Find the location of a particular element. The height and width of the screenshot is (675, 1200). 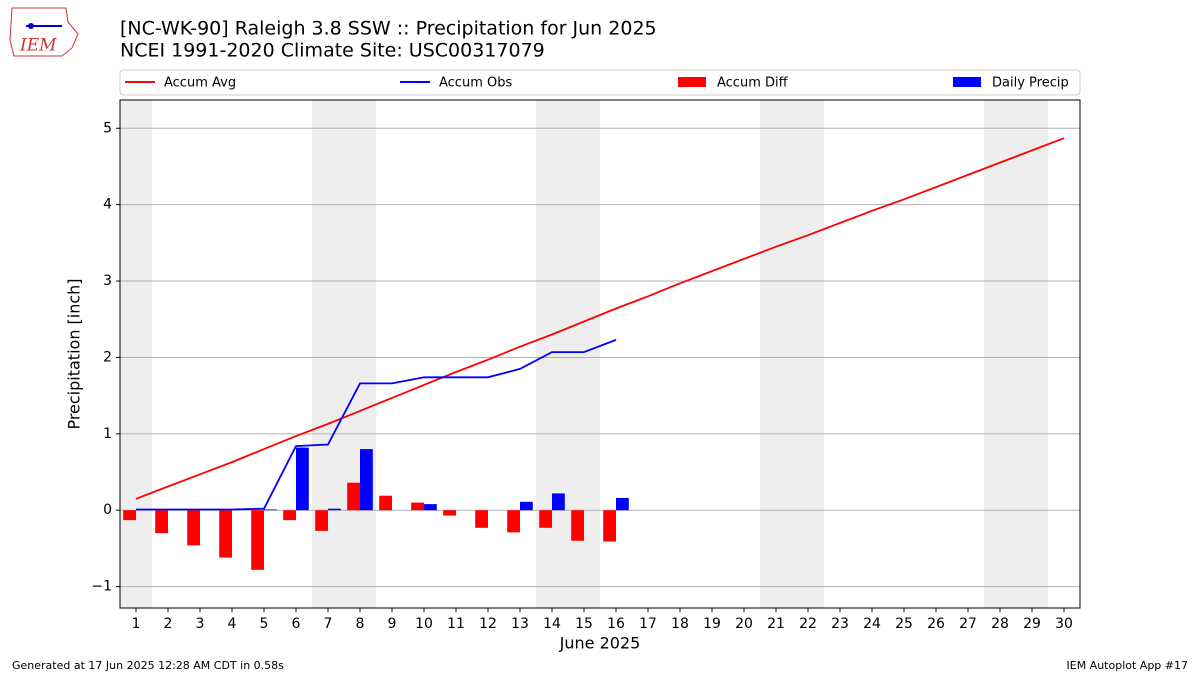

y-tick-label: 3 is located at coordinates (107, 281).